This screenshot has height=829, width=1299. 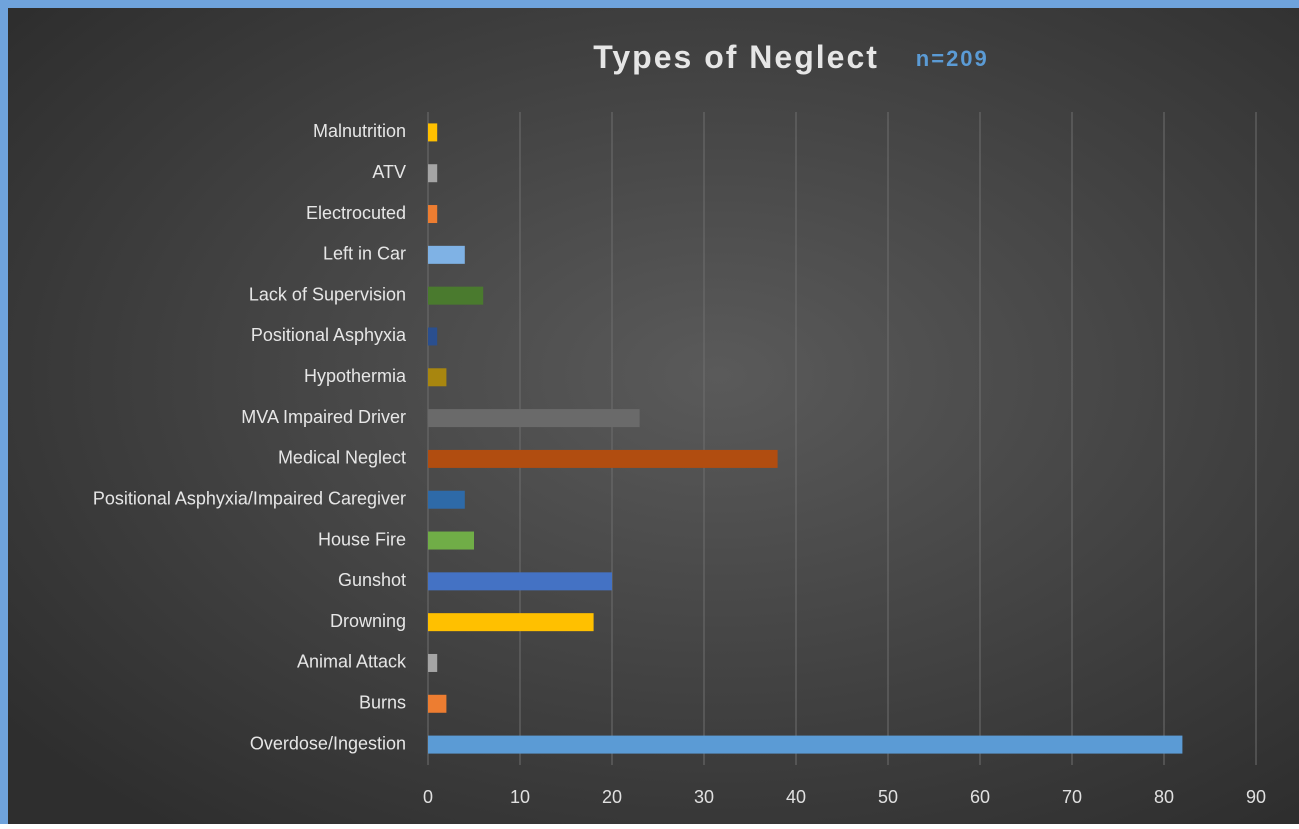 I want to click on x-tick-label: 40, so click(x=796, y=797).